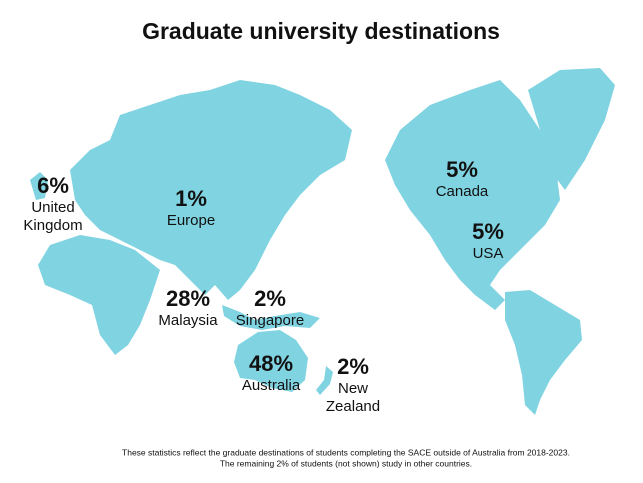  I want to click on region-name: Kingdom, so click(52, 225).